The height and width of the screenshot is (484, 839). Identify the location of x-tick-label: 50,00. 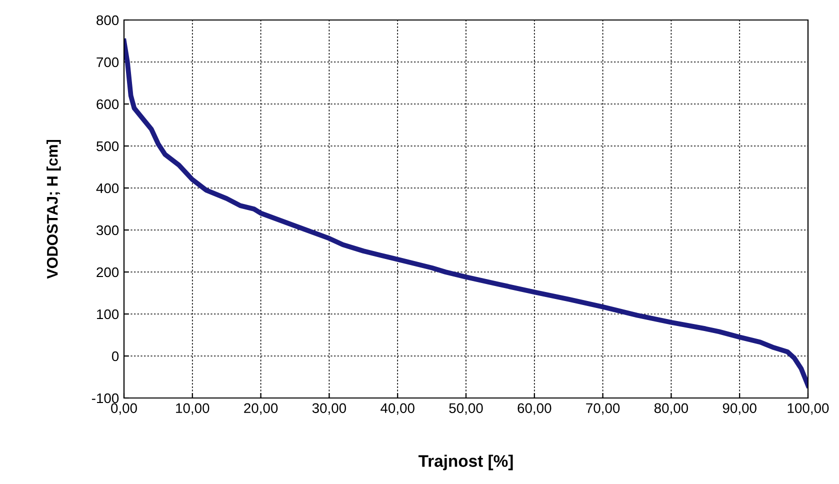
(466, 409).